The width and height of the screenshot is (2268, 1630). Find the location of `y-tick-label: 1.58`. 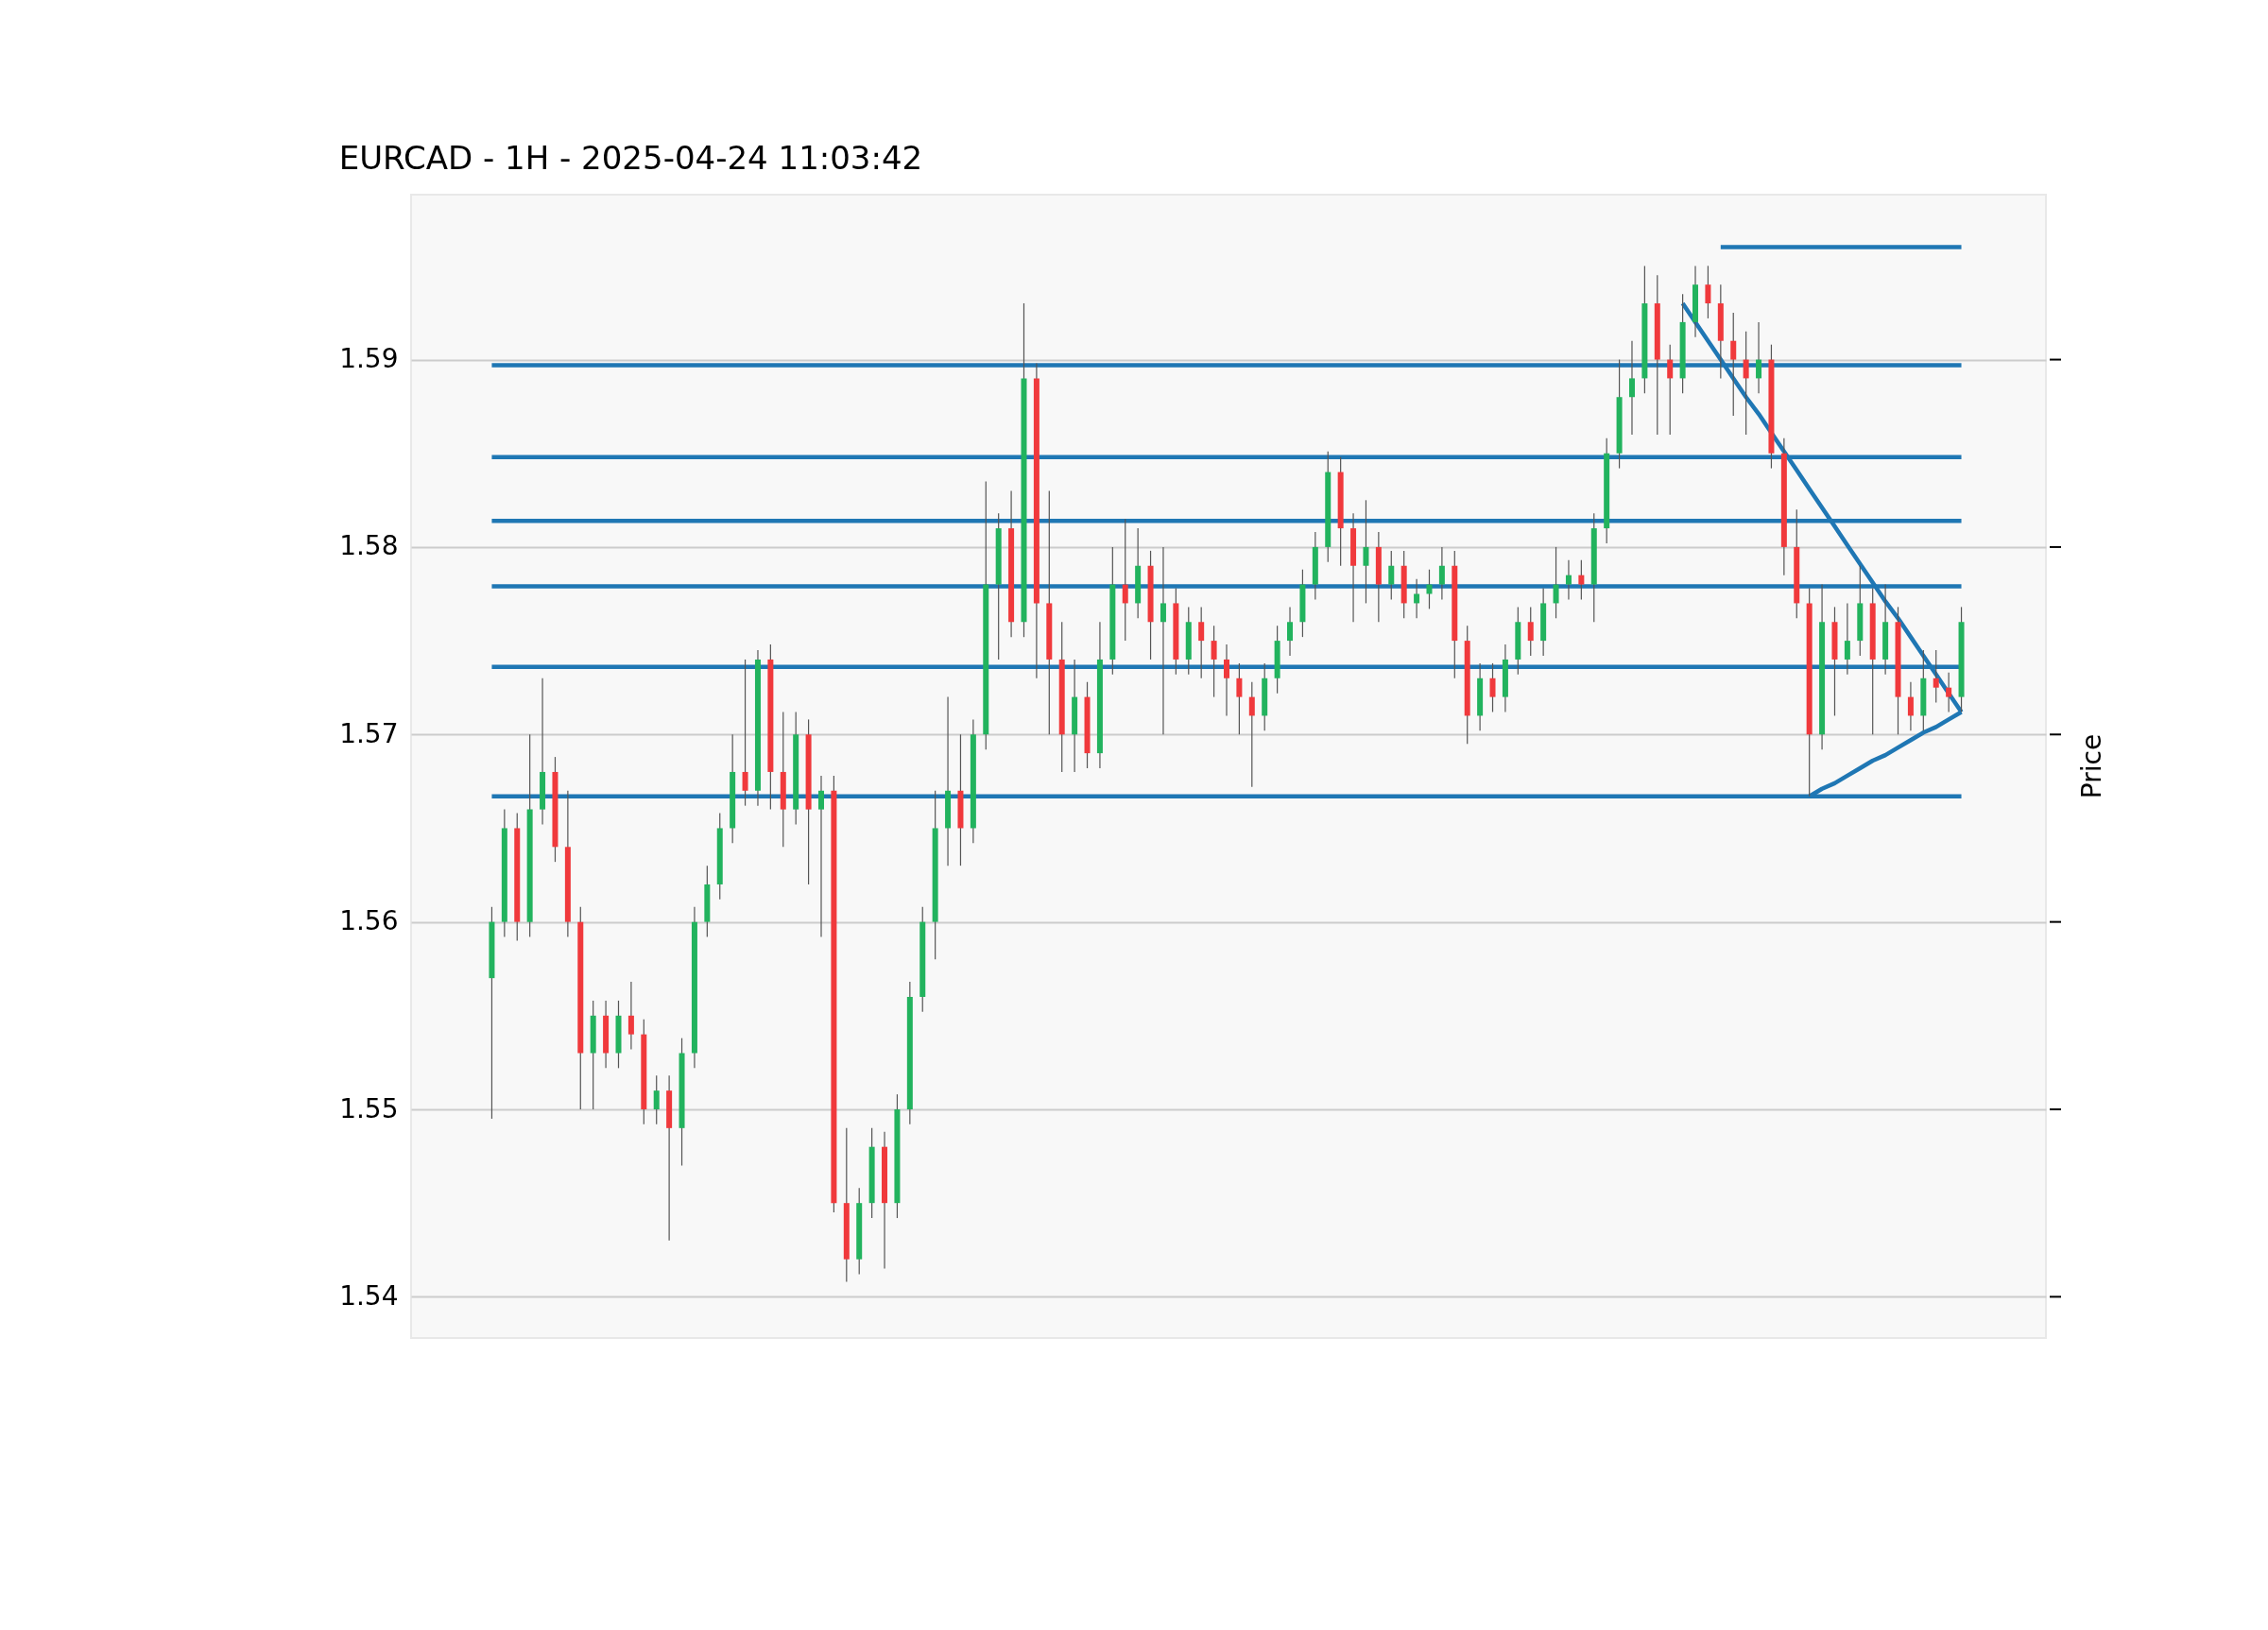

y-tick-label: 1.58 is located at coordinates (369, 546).